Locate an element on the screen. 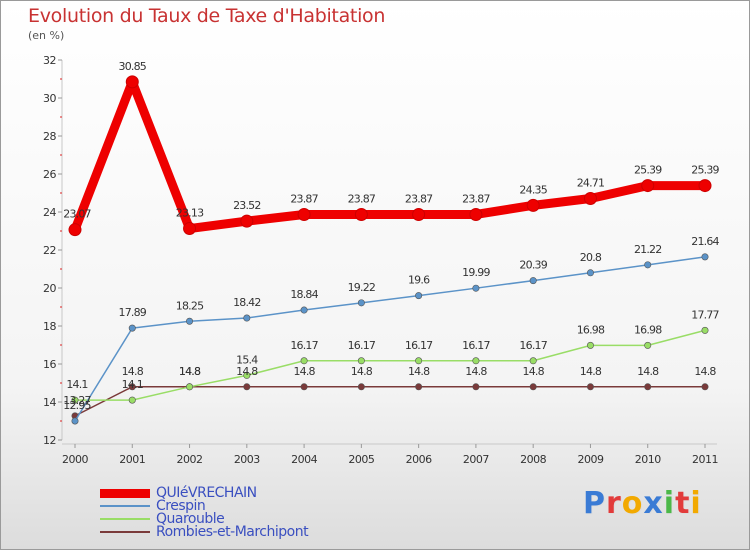 This screenshot has height=550, width=750. data-label: 15.4 is located at coordinates (247, 359).